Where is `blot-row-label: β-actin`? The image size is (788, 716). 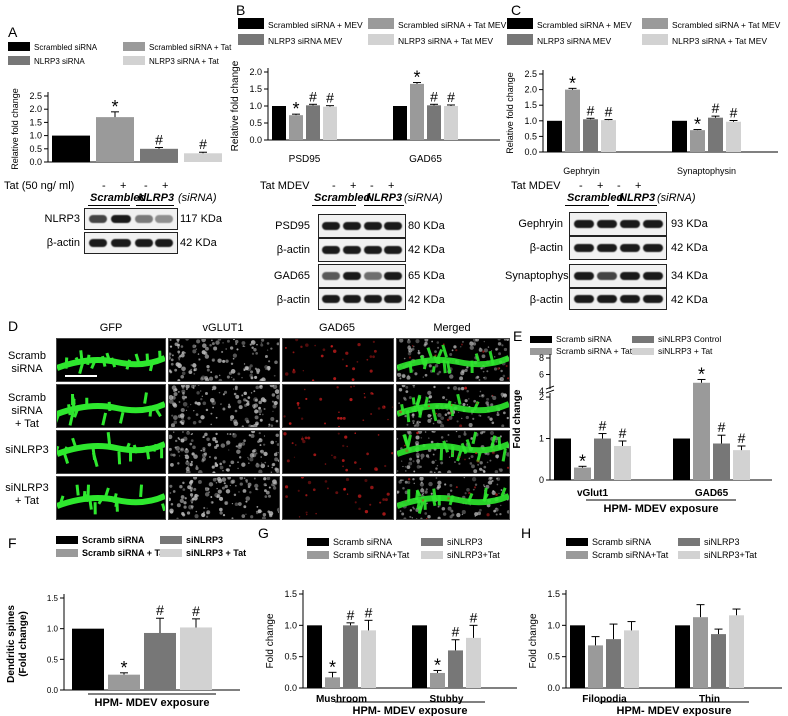
blot-row-label: β-actin is located at coordinates (293, 300).